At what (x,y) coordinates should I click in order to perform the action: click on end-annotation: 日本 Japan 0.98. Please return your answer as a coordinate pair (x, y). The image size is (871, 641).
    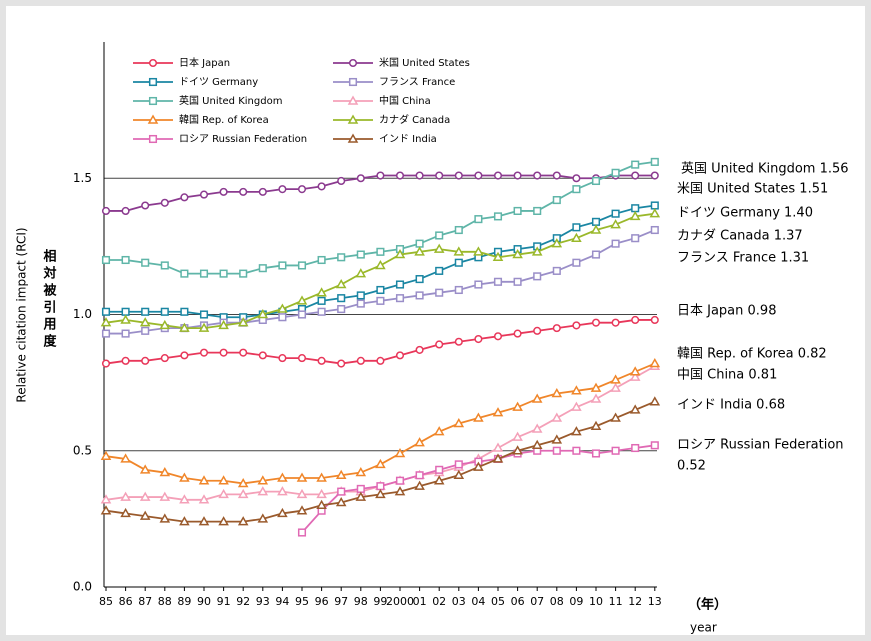
    Looking at the image, I should click on (726, 311).